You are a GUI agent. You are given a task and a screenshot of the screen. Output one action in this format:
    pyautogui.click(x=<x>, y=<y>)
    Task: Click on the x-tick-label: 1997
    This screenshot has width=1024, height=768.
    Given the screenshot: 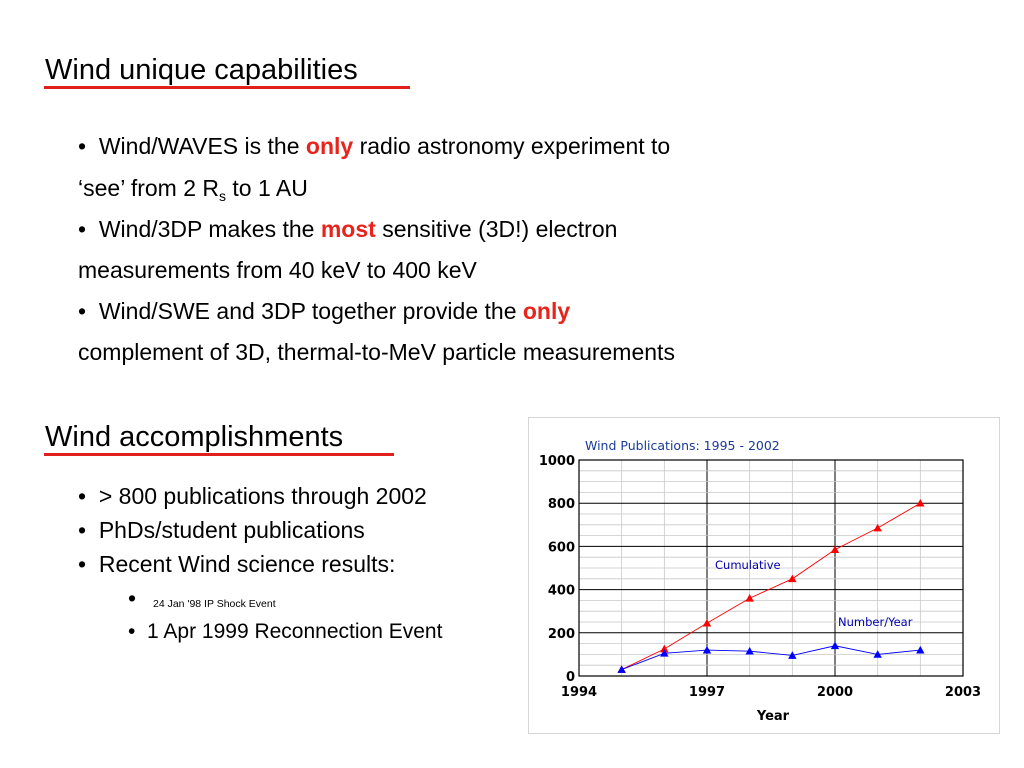 What is the action you would take?
    pyautogui.click(x=707, y=692)
    